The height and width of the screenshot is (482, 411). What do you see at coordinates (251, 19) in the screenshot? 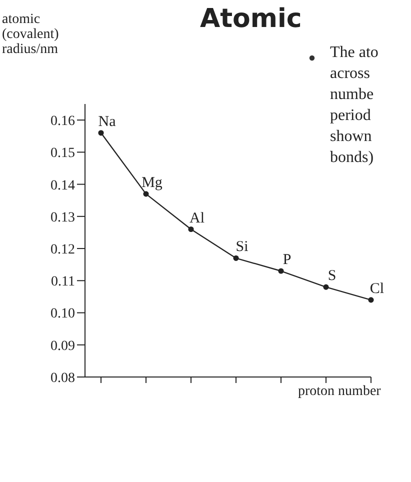
I see `chart-title: Atomic` at bounding box center [251, 19].